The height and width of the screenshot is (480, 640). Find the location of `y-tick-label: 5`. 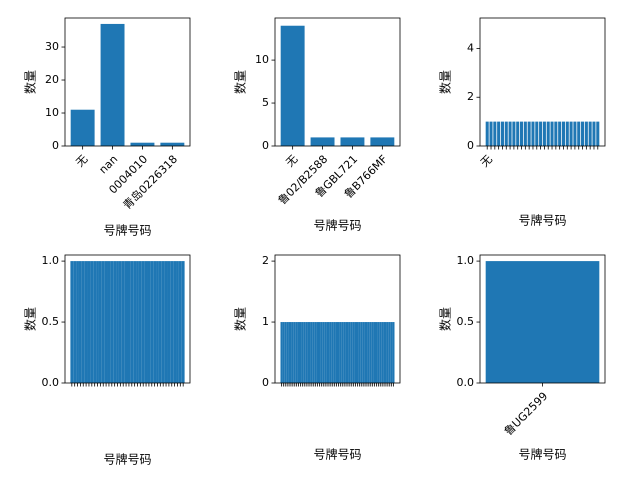

y-tick-label: 5 is located at coordinates (265, 102).